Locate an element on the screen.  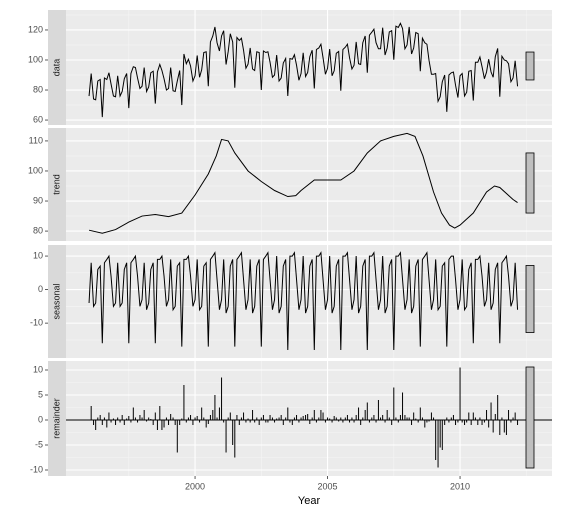
strip-label: trend is located at coordinates (56, 184).